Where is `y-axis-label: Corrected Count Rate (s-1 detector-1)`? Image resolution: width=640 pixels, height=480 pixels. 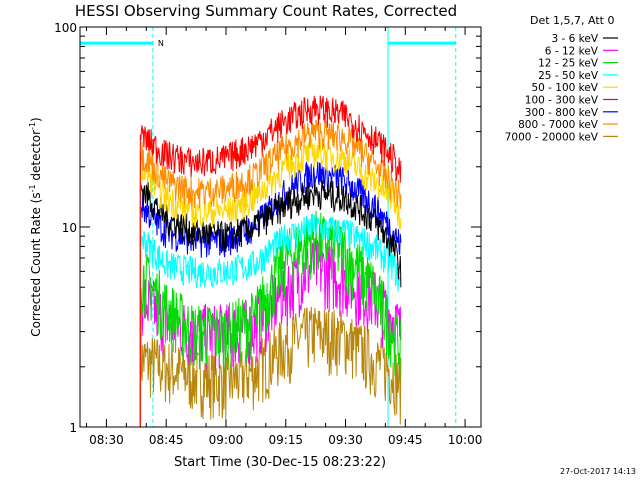 y-axis-label: Corrected Count Rate (s-1 detector-1) is located at coordinates (35, 226).